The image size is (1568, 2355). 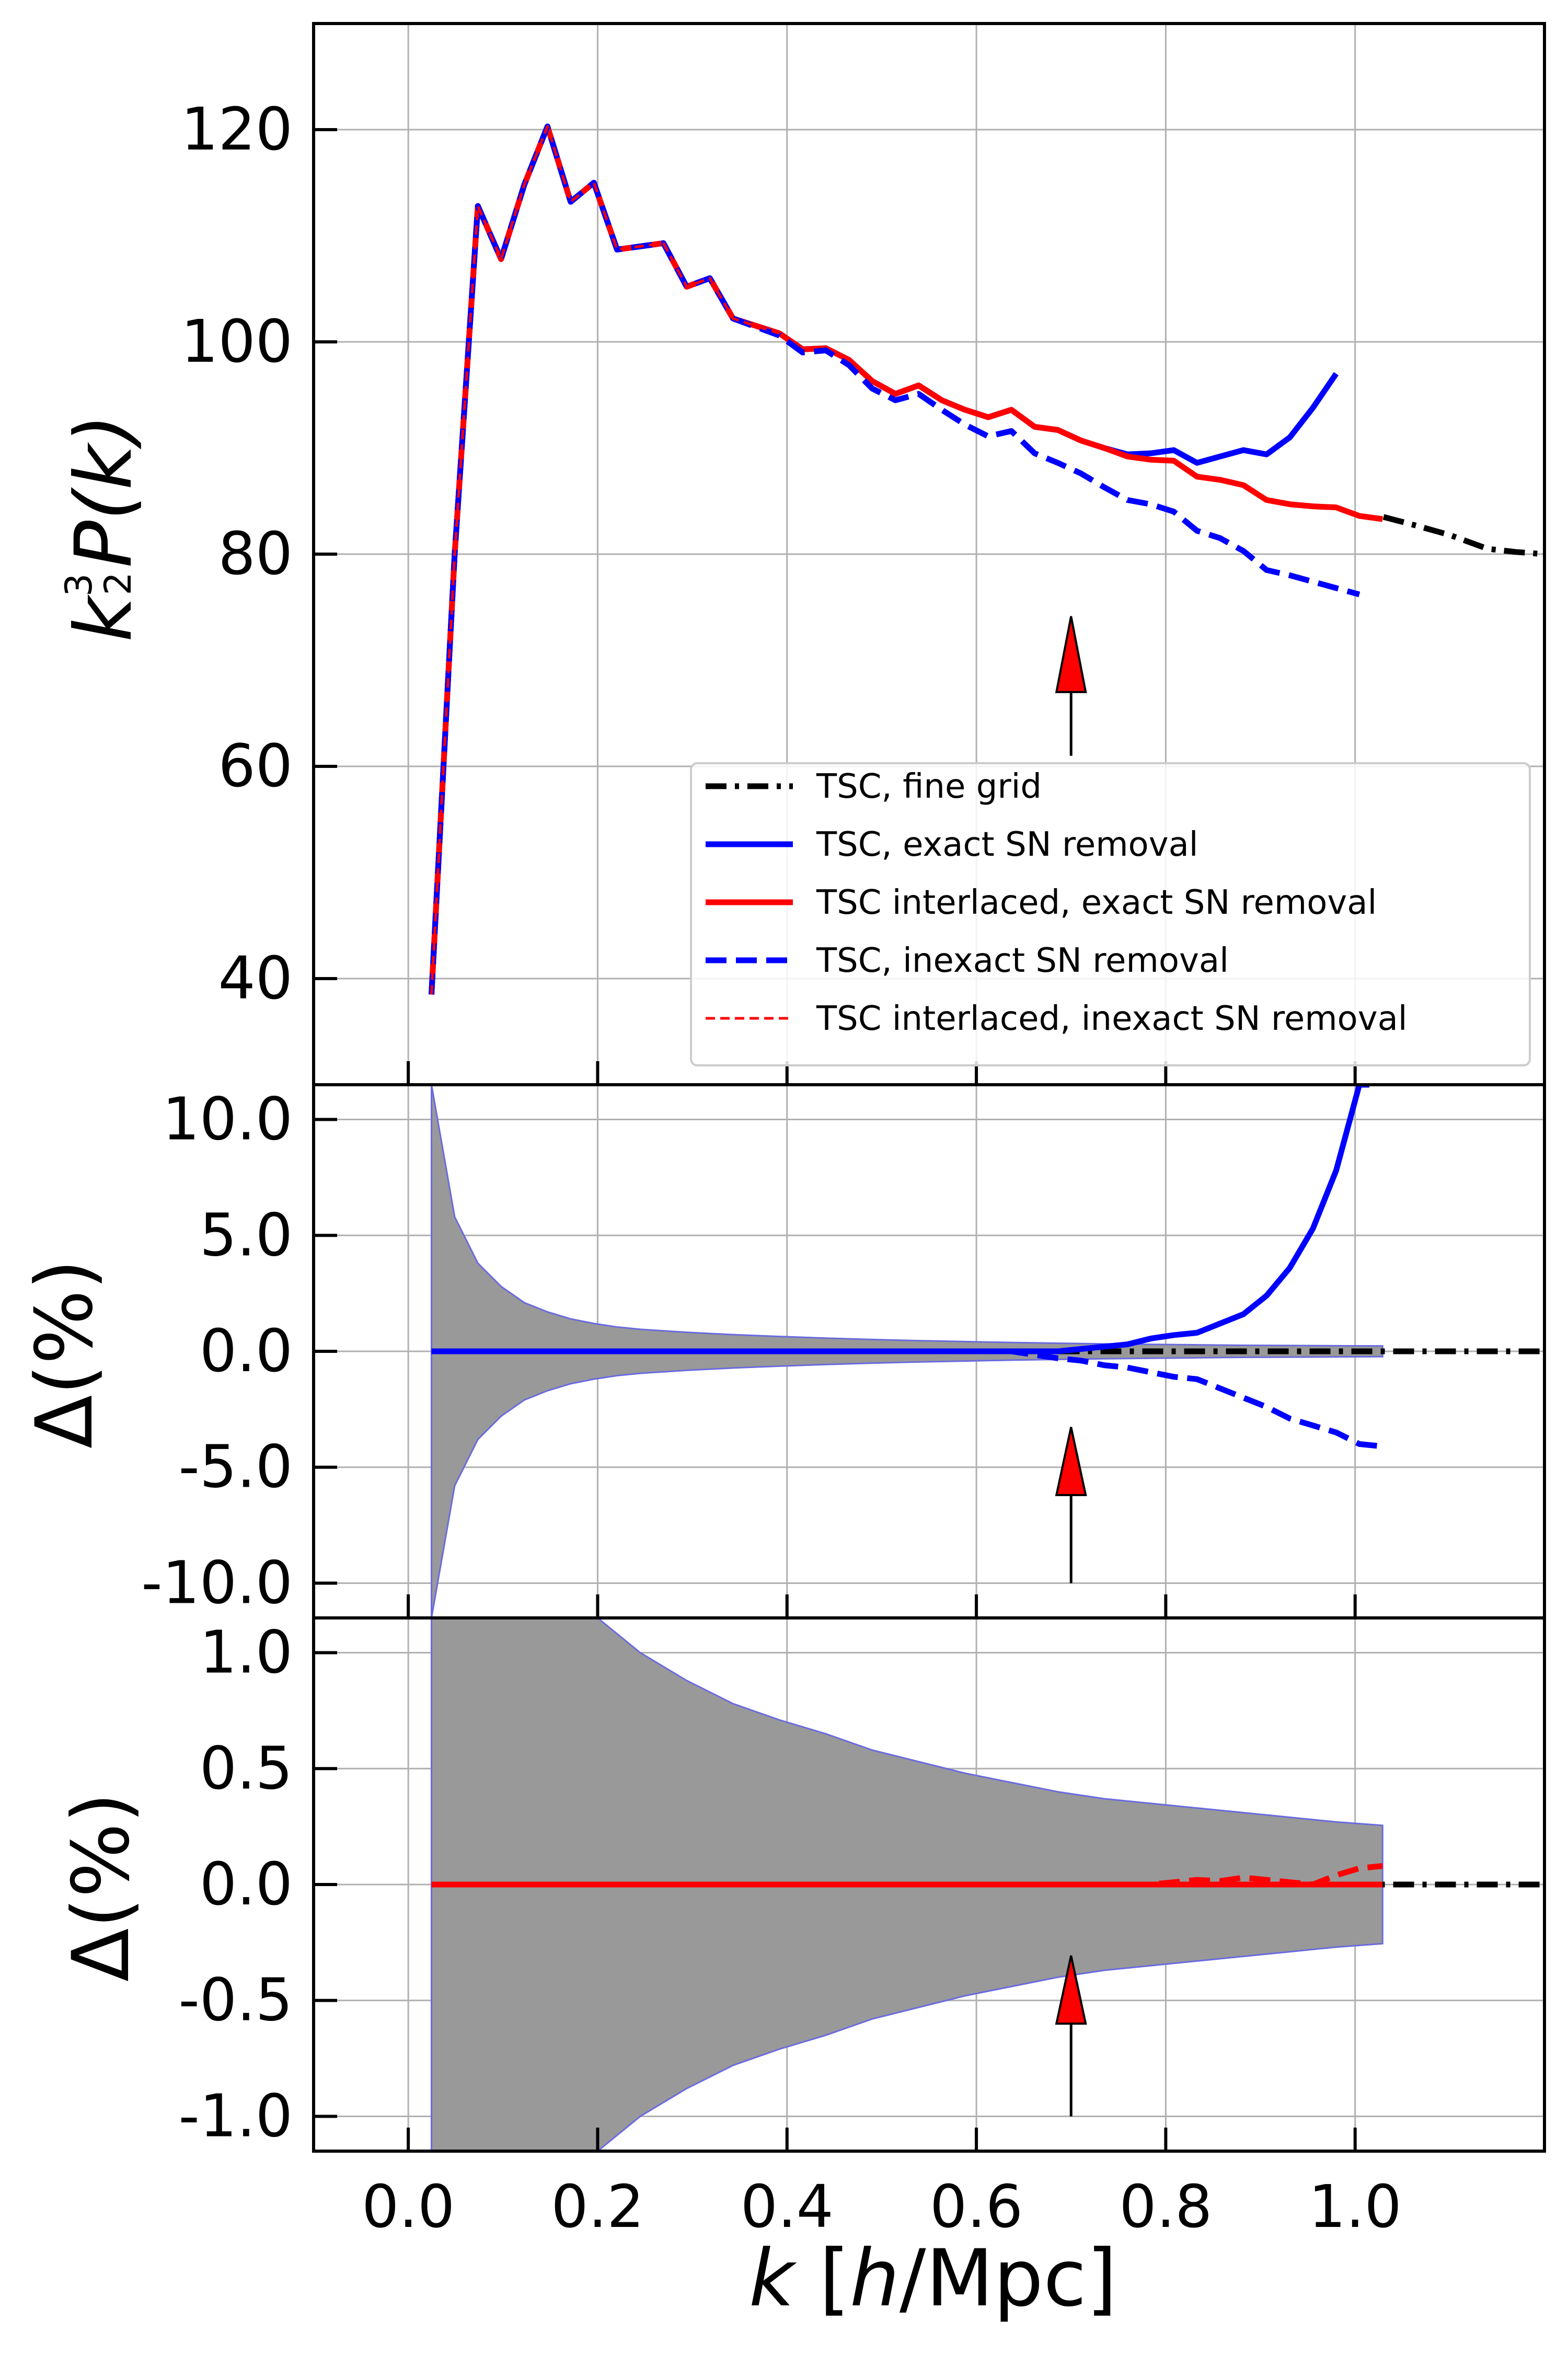 I want to click on middle-ytick-label: 0.0, so click(x=246, y=1351).